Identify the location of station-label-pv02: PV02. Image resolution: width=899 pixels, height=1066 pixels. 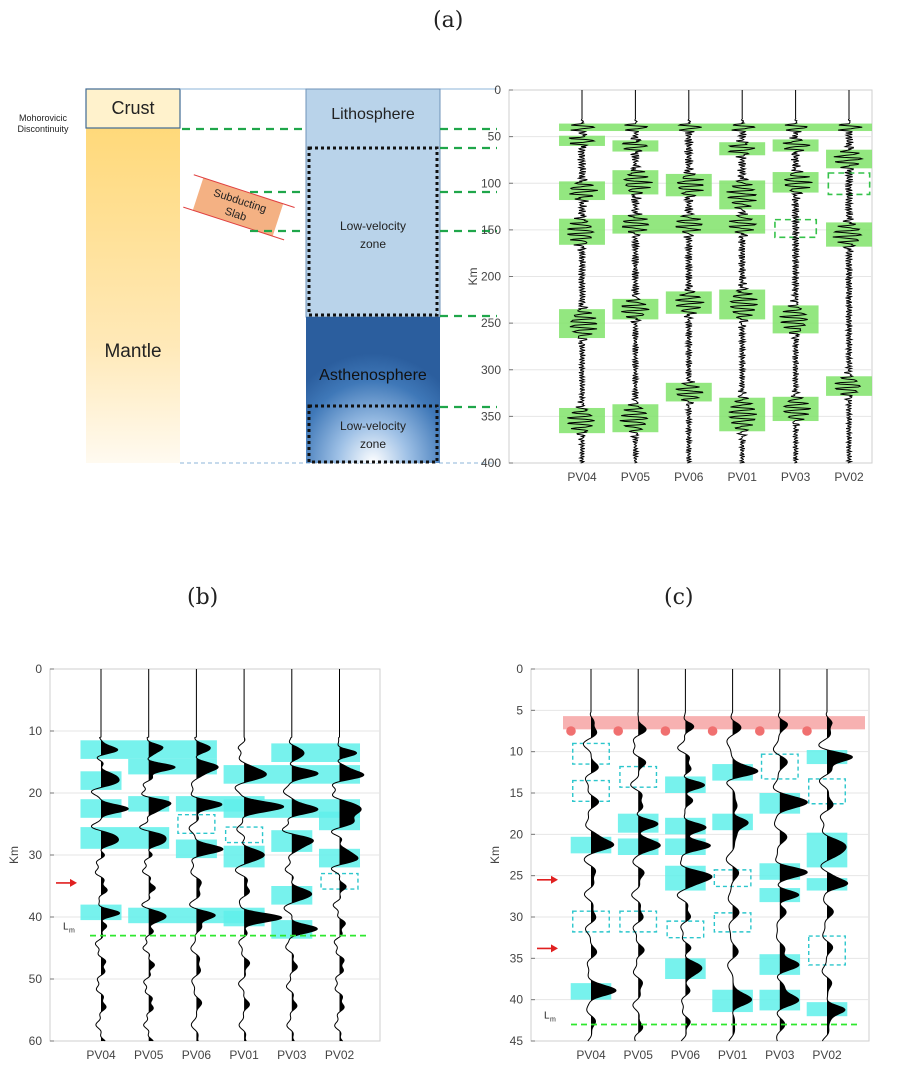
(340, 1055).